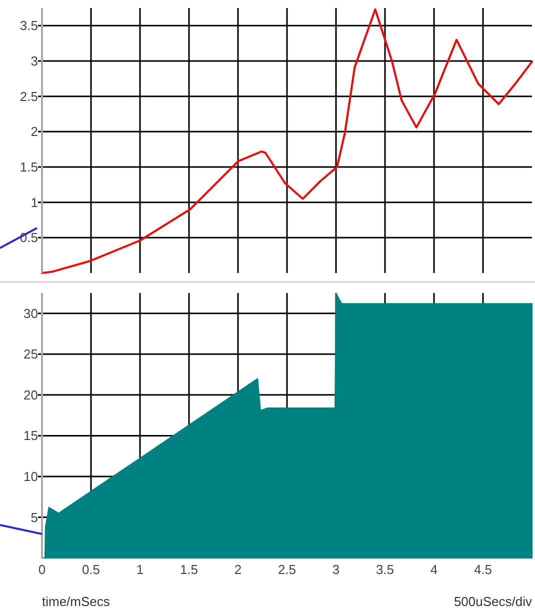 The height and width of the screenshot is (612, 535). I want to click on x-tick-label: 0, so click(42, 569).